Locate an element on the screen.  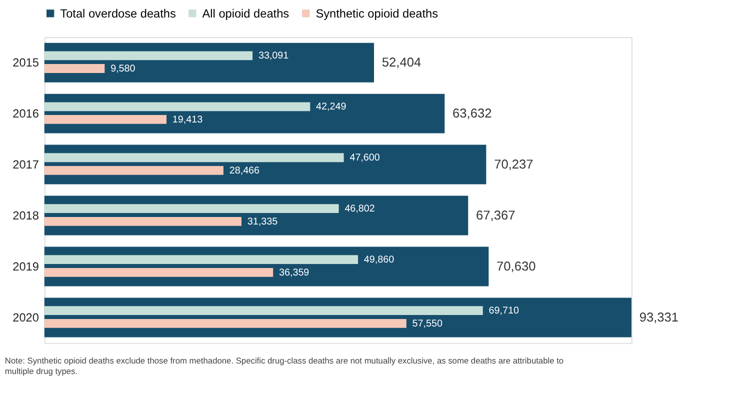
y-tick-label: 2015 is located at coordinates (26, 63).